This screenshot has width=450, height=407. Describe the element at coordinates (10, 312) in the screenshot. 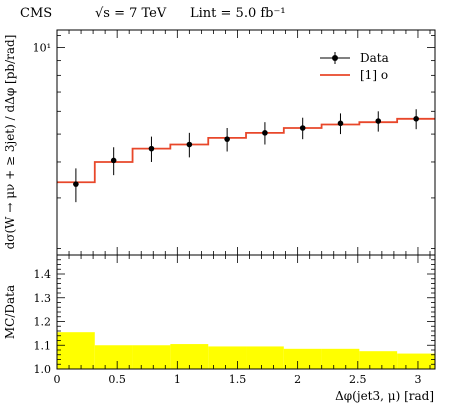

I see `ratio-y-axis-label: MC/Data` at that location.